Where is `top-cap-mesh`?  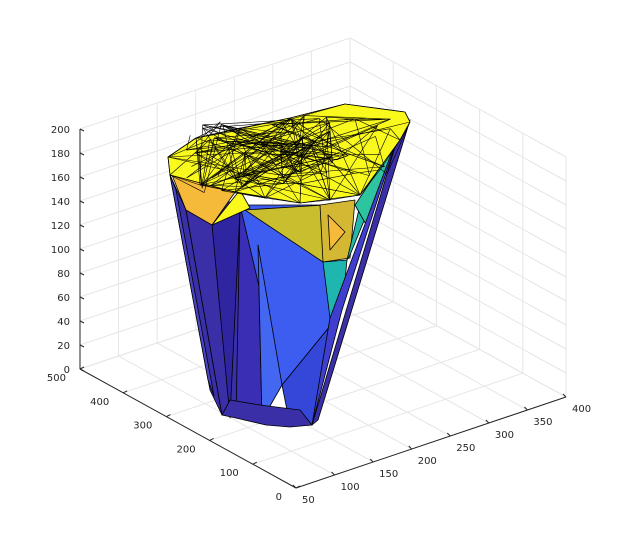 top-cap-mesh is located at coordinates (289, 153).